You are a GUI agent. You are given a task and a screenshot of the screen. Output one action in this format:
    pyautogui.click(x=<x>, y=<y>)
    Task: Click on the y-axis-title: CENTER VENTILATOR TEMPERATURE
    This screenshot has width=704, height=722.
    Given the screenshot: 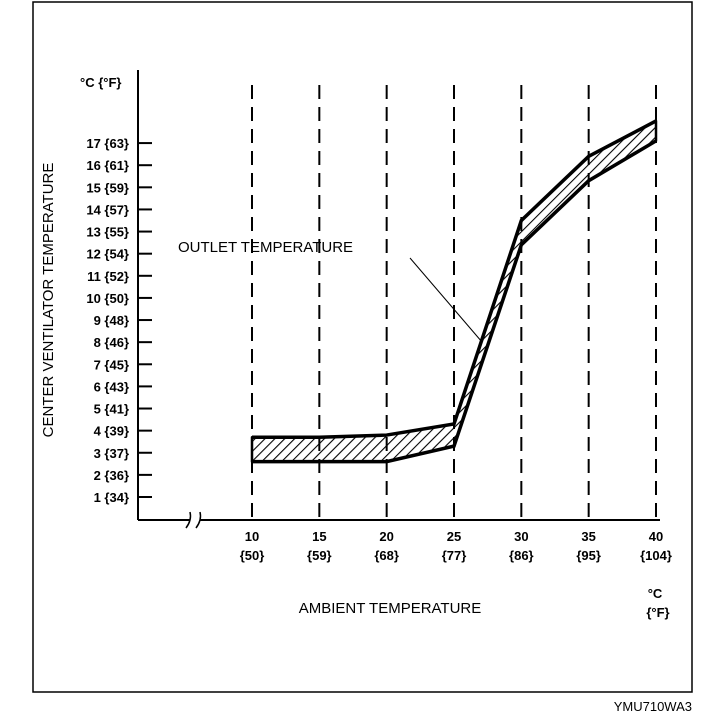 What is the action you would take?
    pyautogui.click(x=48, y=300)
    